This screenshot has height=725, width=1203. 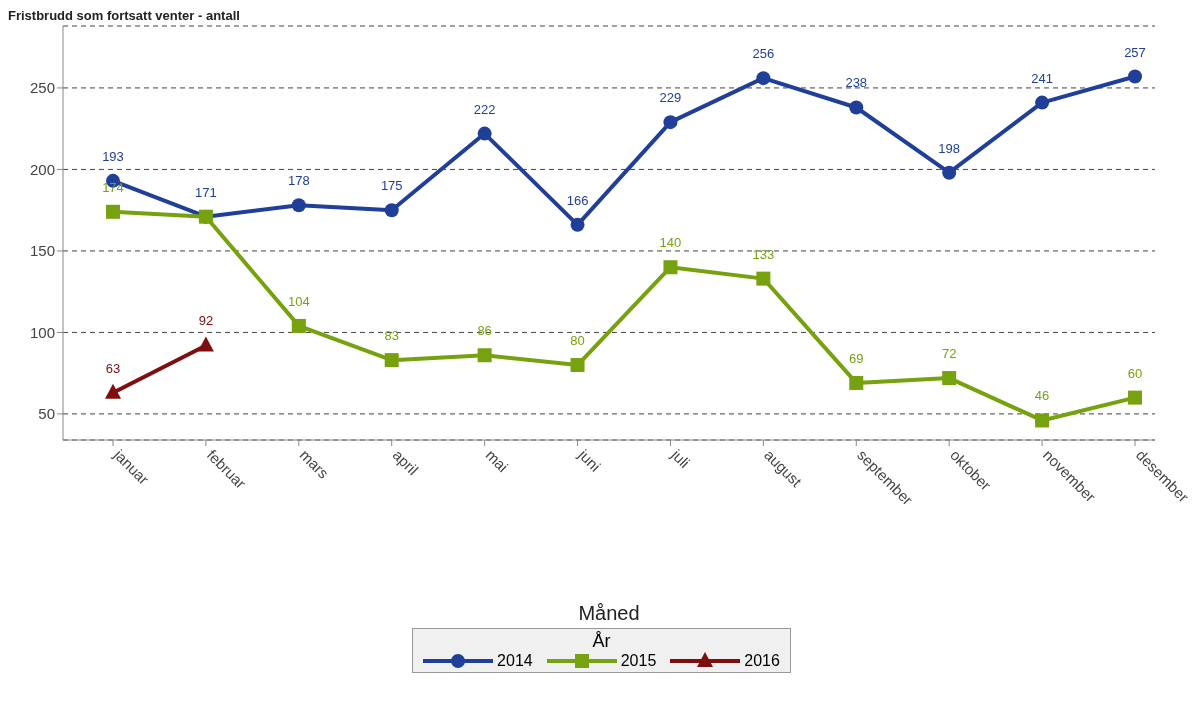 I want to click on data-label: 198, so click(x=949, y=148).